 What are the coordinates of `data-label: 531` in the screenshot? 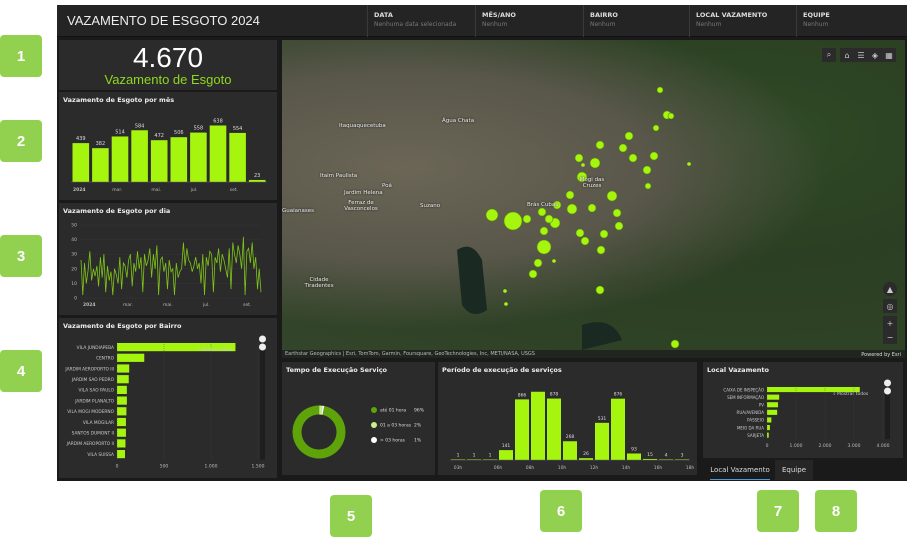 It's located at (602, 419).